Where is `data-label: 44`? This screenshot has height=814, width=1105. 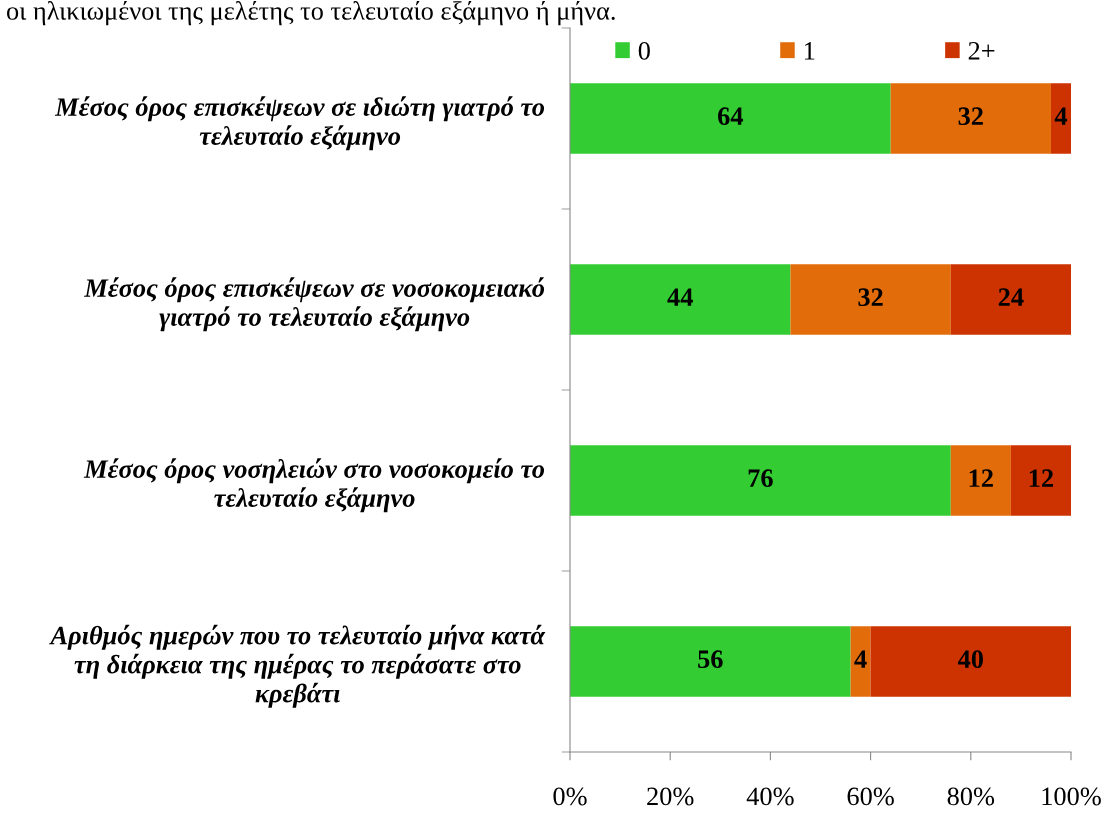
data-label: 44 is located at coordinates (680, 297).